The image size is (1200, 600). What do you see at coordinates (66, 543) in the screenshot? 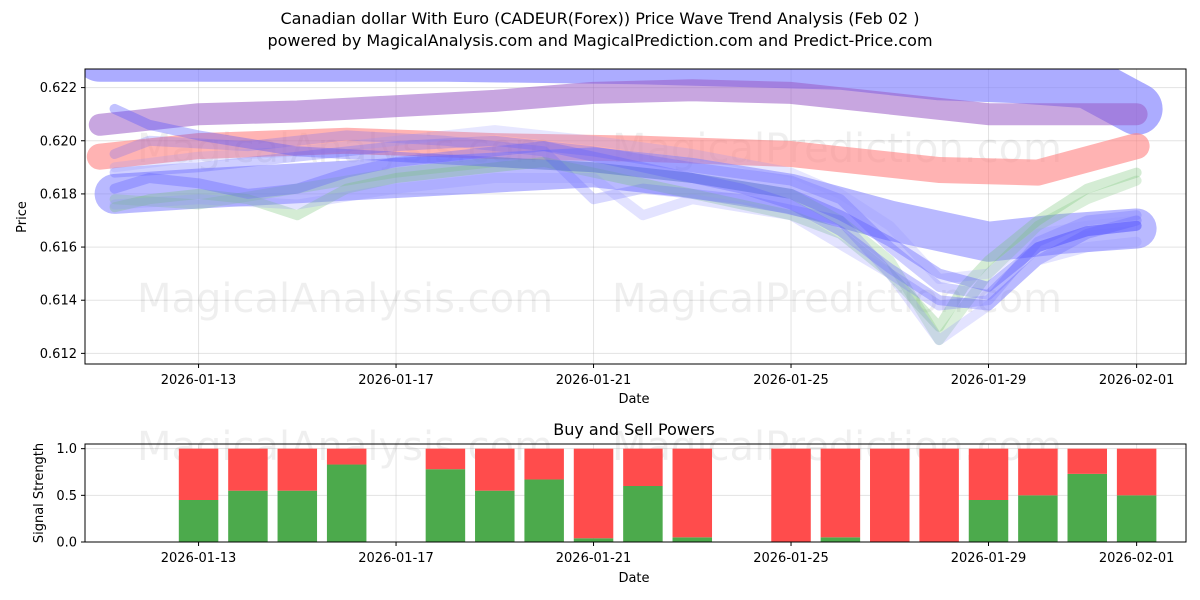
I see `bar-ytick-label: 0.0` at bounding box center [66, 543].